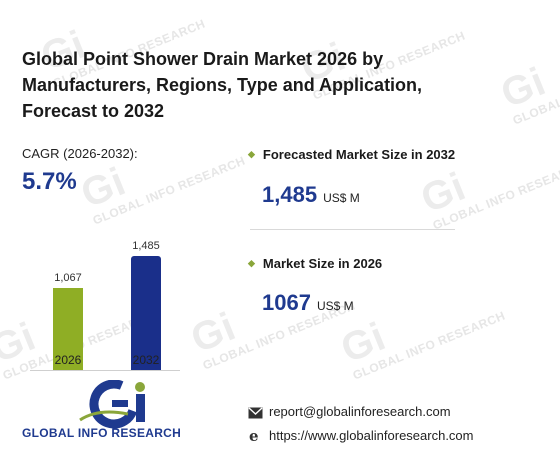 This screenshot has width=560, height=460. Describe the element at coordinates (361, 436) in the screenshot. I see `contact-website: e https://www.globalinforesearch.com` at that location.